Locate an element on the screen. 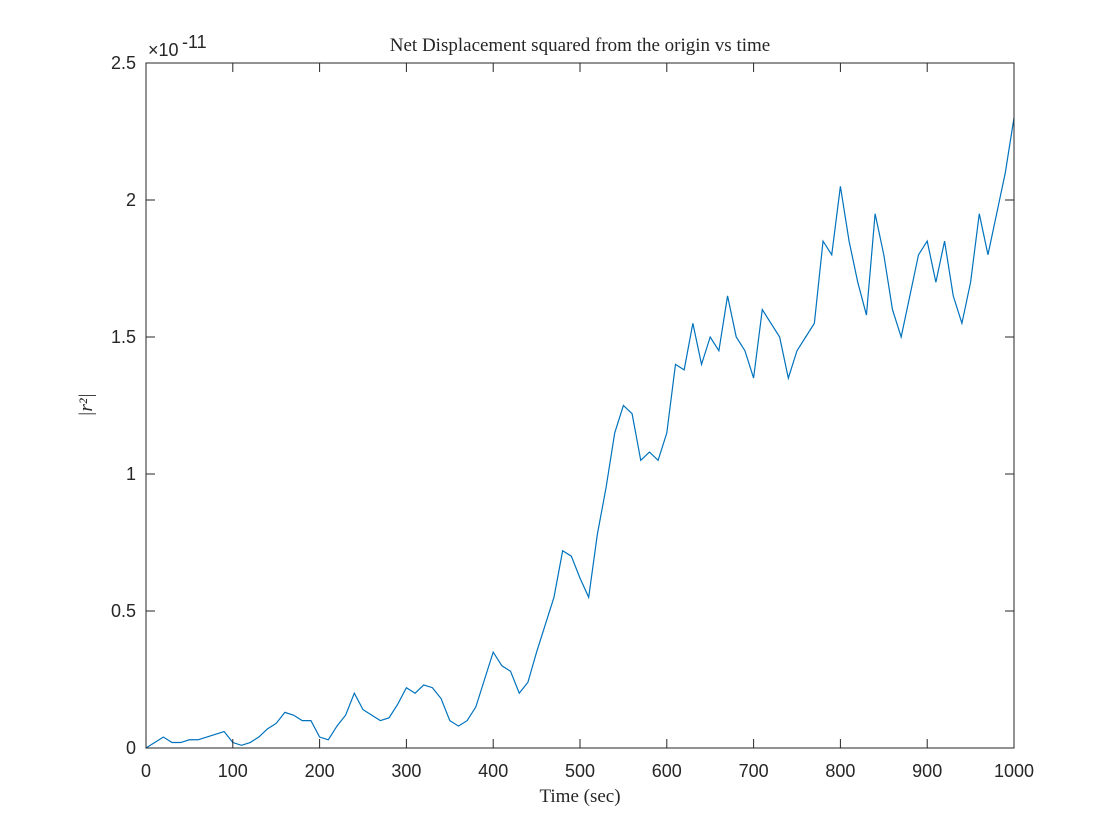 This screenshot has width=1120, height=840. y-exponent-base: ×10 is located at coordinates (163, 50).